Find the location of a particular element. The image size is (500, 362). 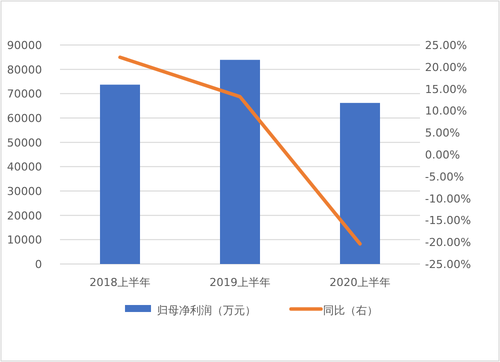

y2-tick-label: -20.00% is located at coordinates (448, 243).